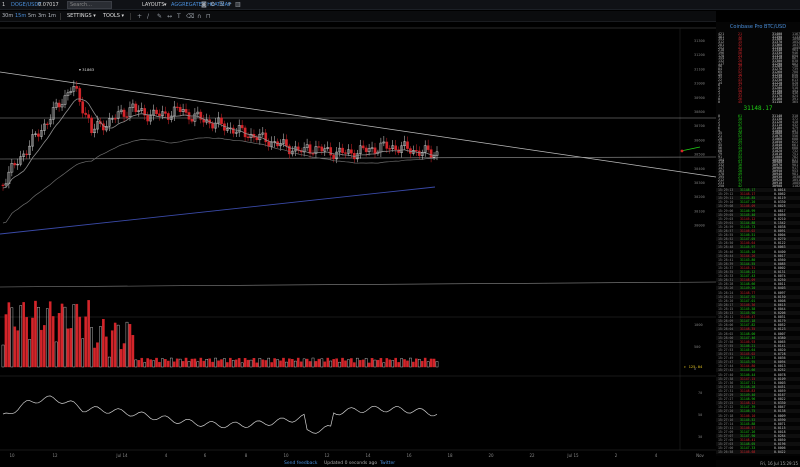  Describe the element at coordinates (358, 158) in the screenshot. I see `horizontal-level` at that location.